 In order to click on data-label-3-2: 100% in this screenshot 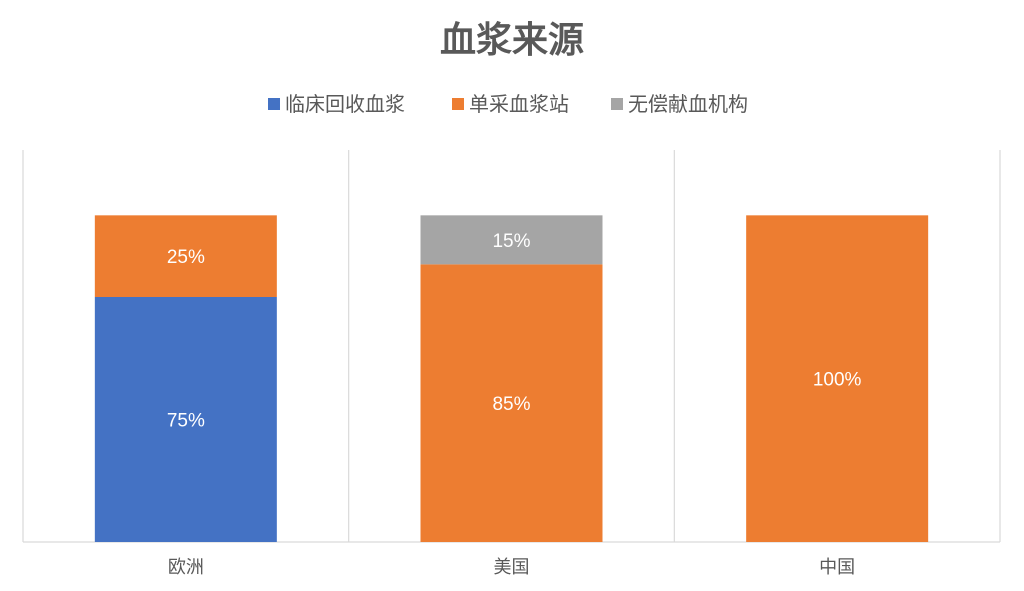, I will do `click(837, 380)`.